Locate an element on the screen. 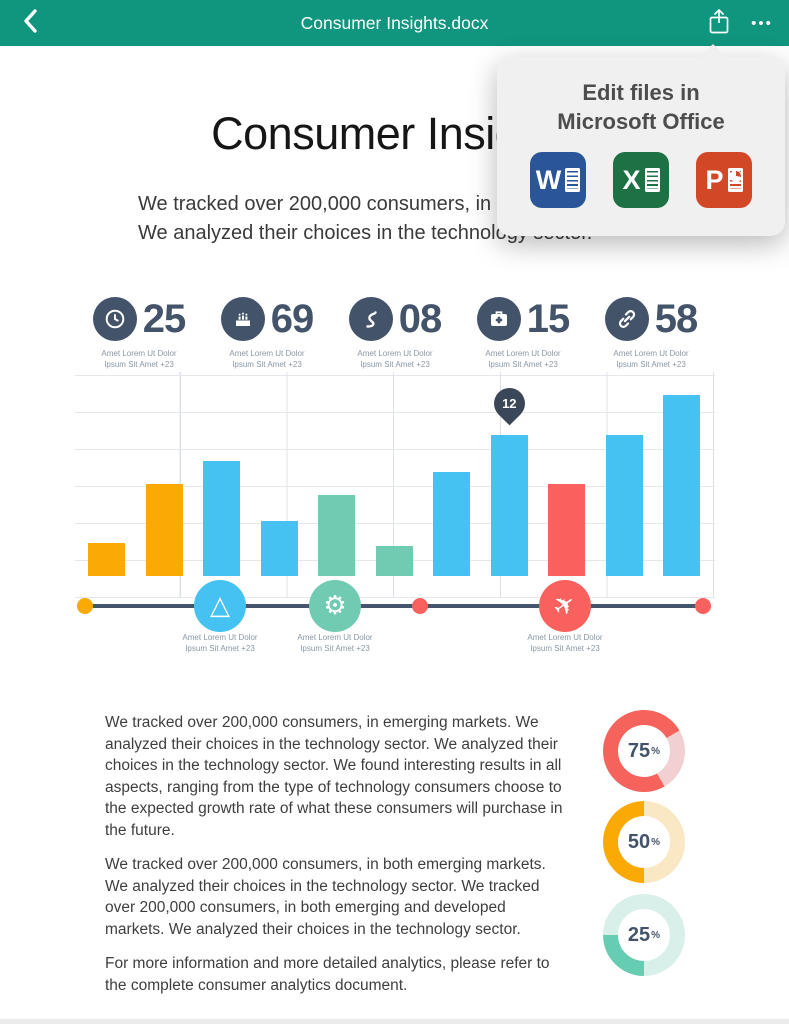 This screenshot has height=1024, width=789. timeline-node: ✈ is located at coordinates (565, 606).